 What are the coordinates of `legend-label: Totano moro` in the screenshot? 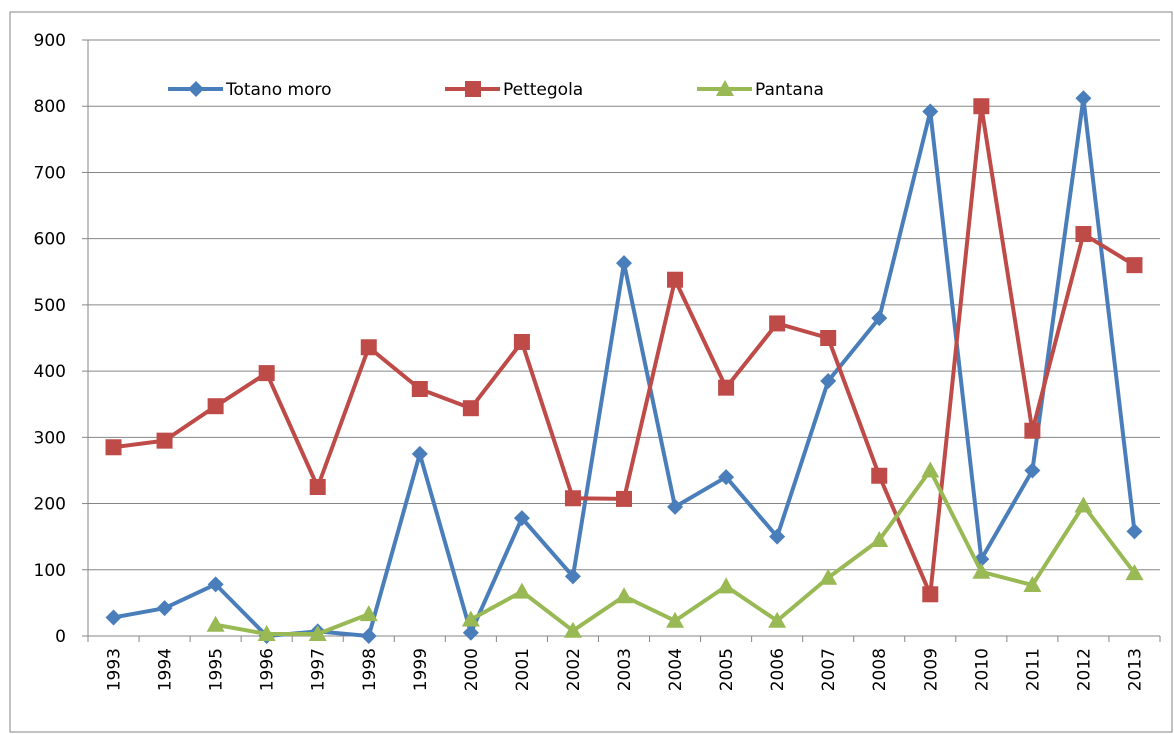 It's located at (278, 90).